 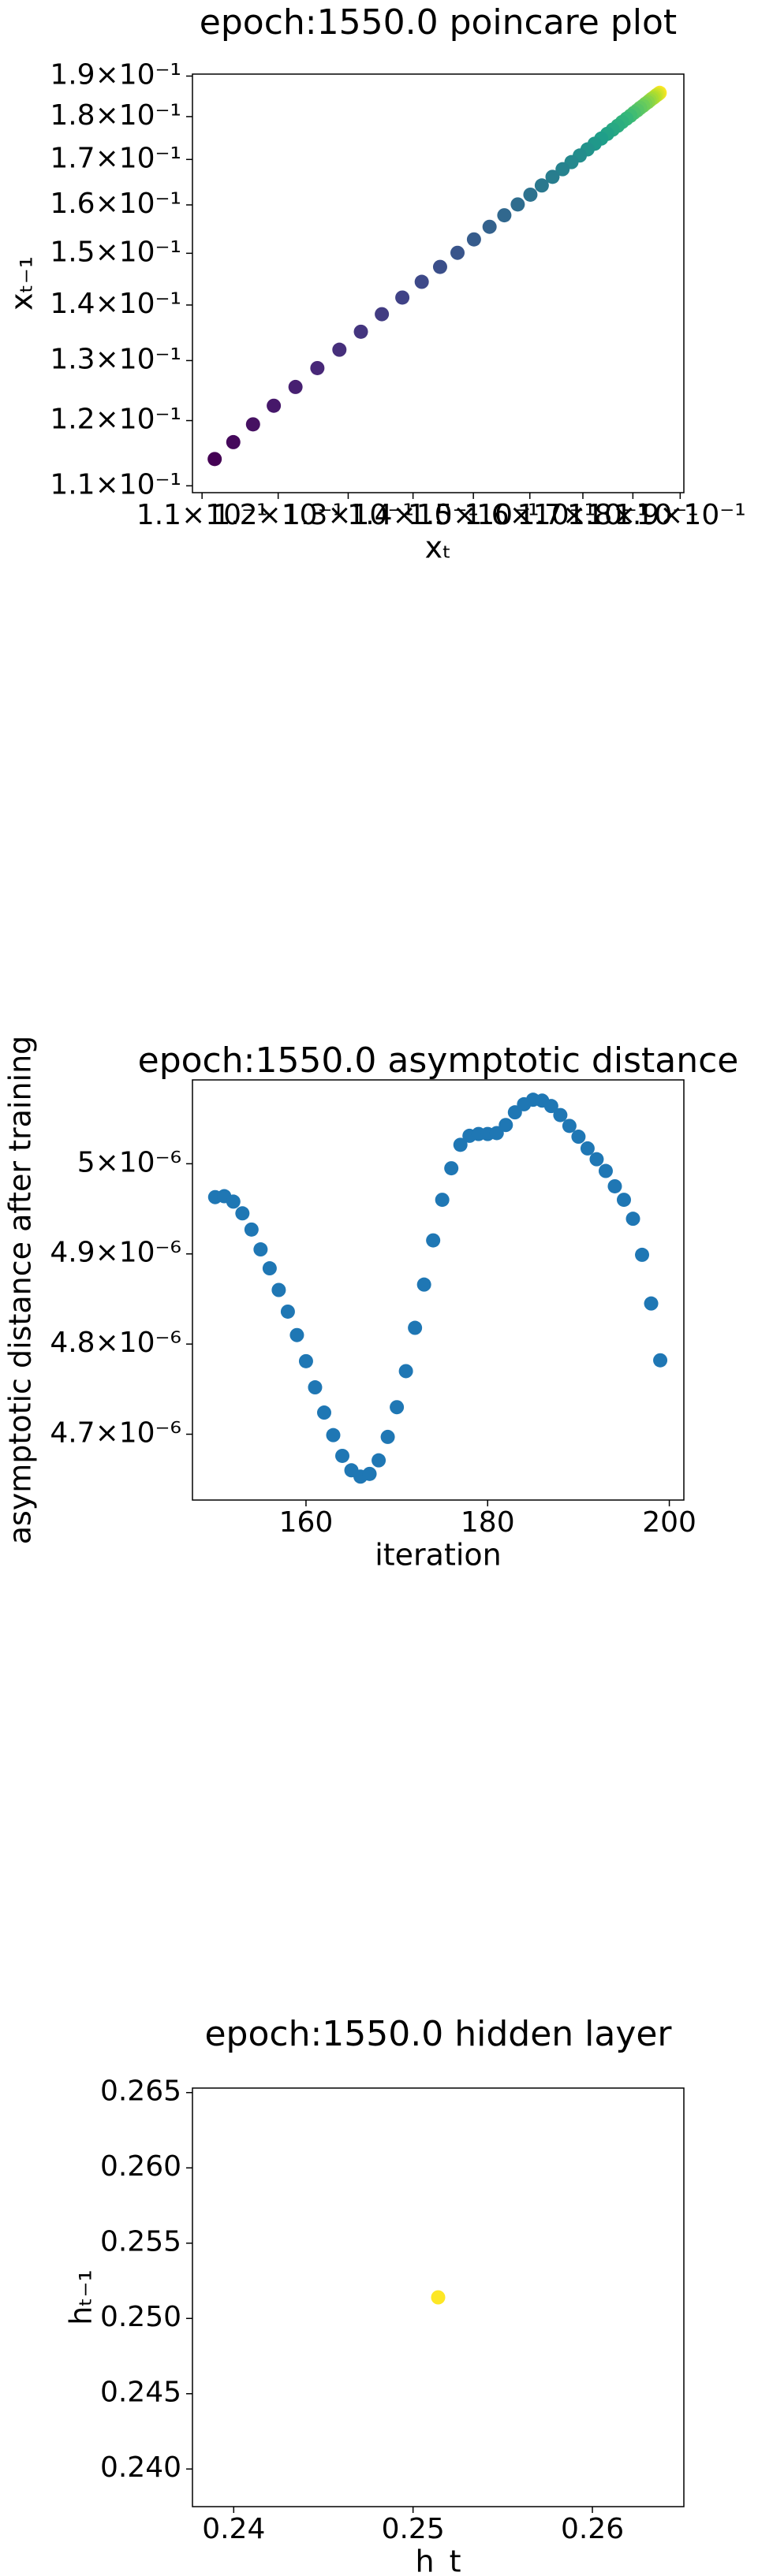 I want to click on y-tick-label: 4.7×10⁻⁶, so click(x=115, y=1433).